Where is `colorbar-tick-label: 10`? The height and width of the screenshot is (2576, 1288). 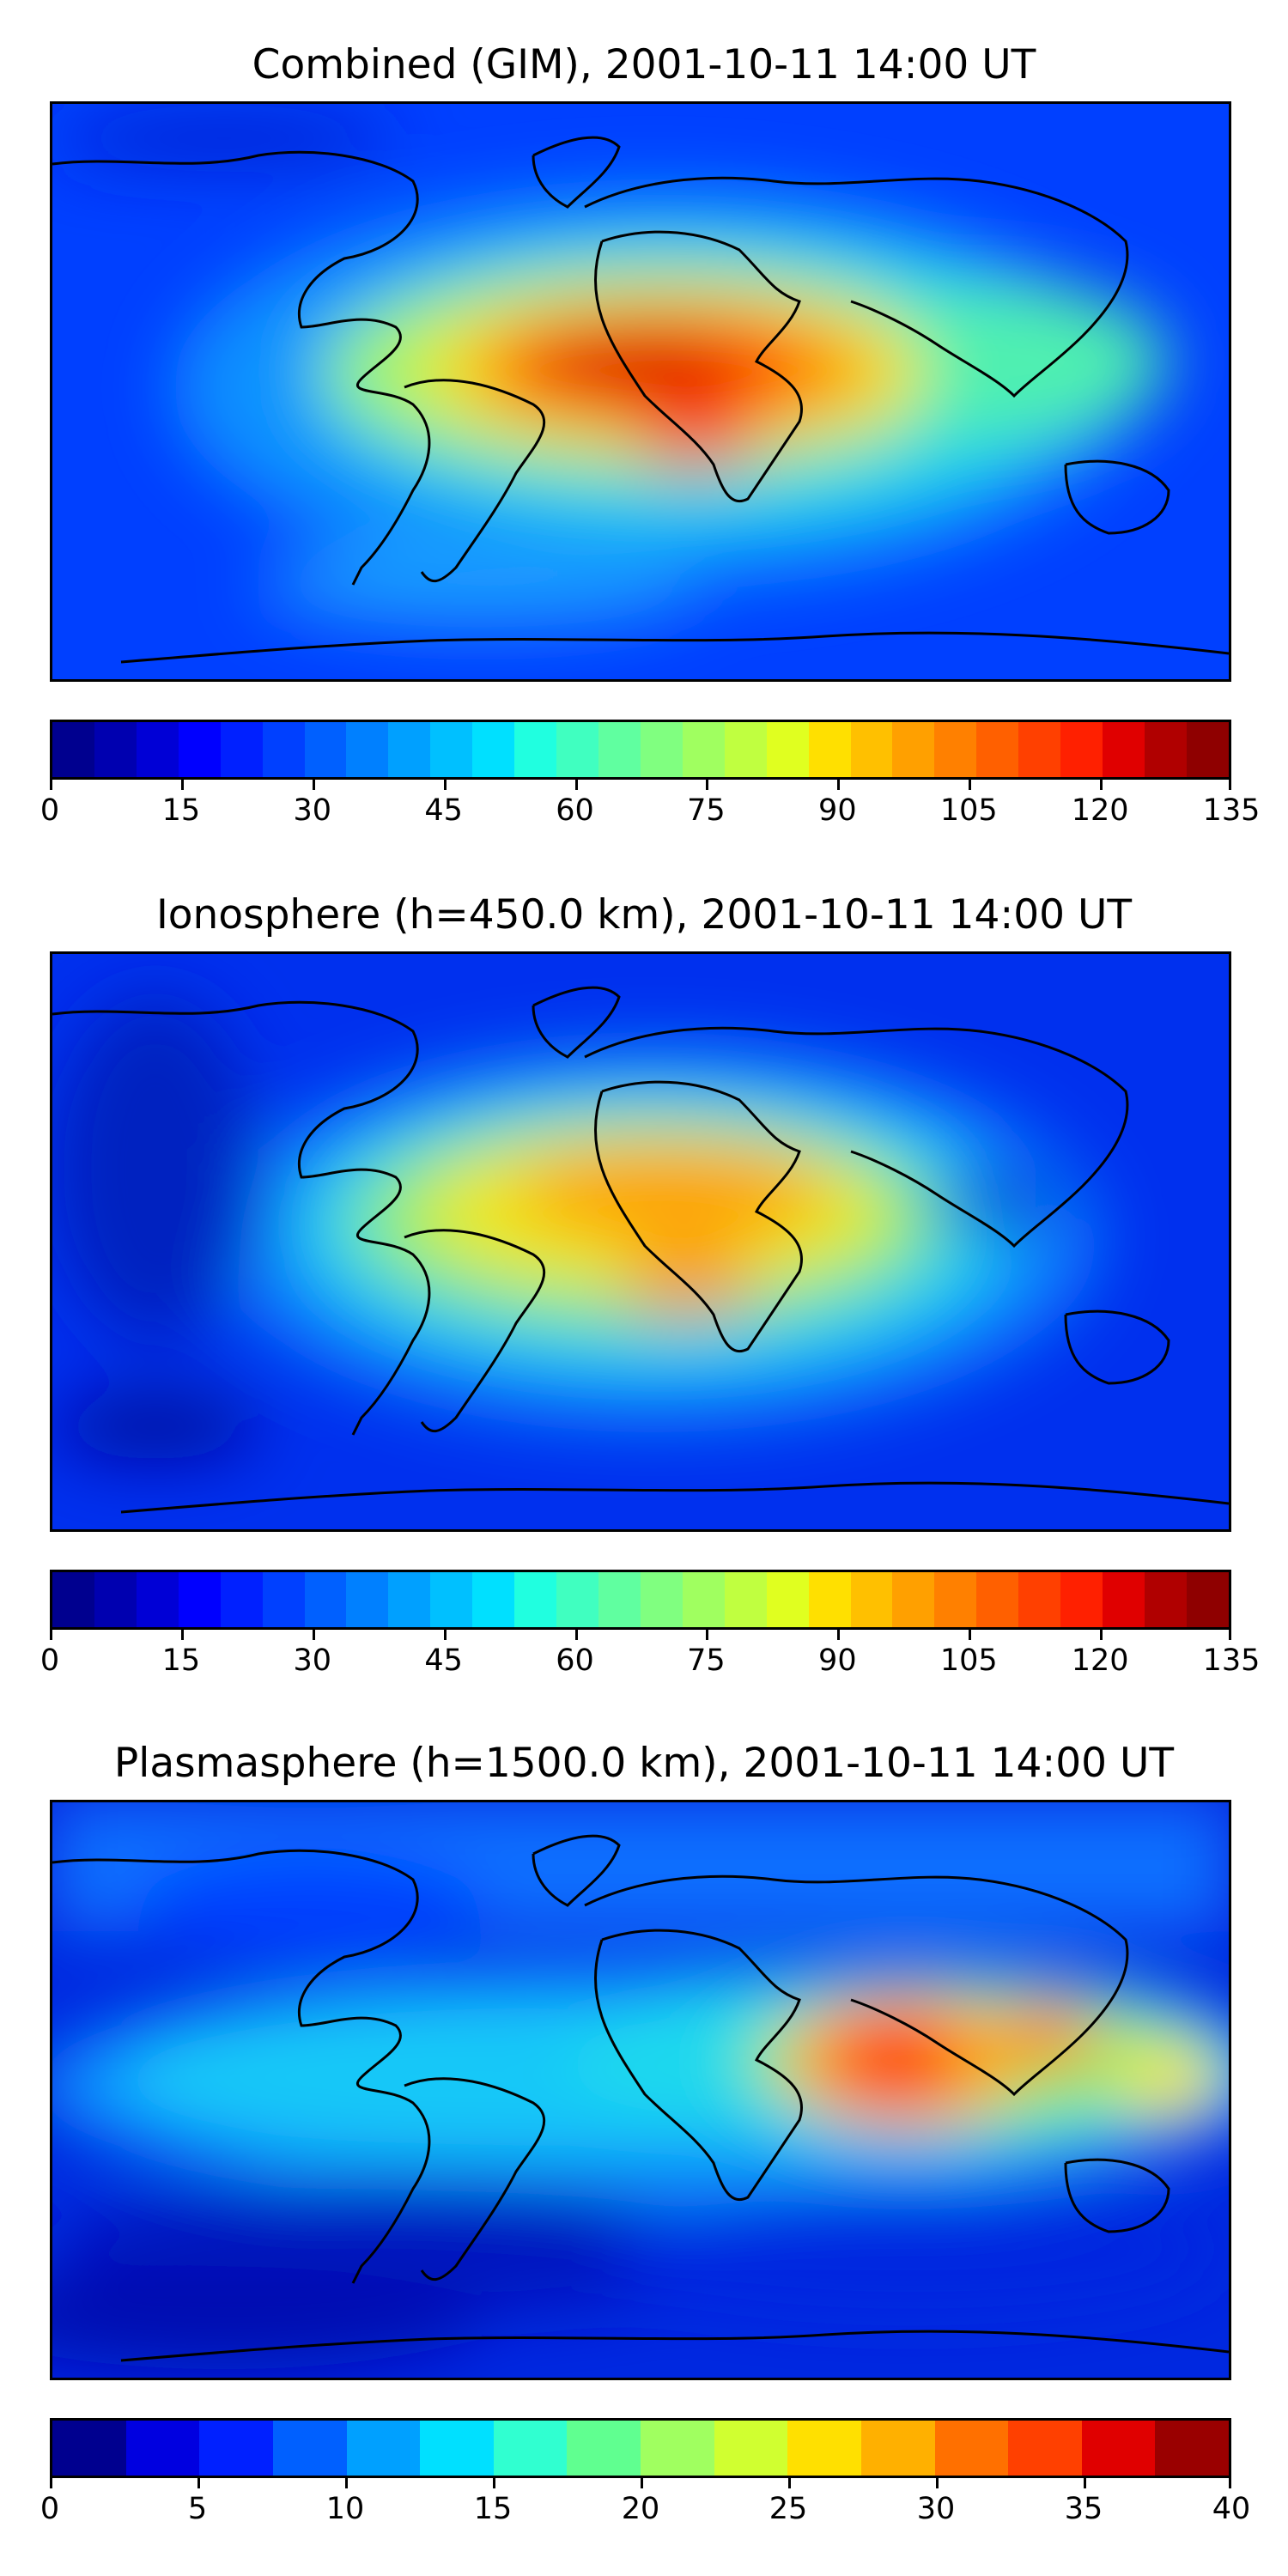 colorbar-tick-label: 10 is located at coordinates (345, 2509).